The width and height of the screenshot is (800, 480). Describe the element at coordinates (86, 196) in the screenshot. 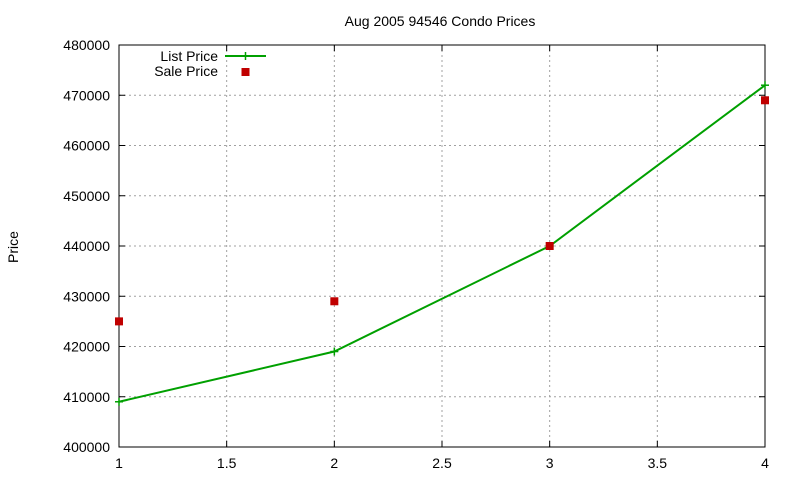

I see `y-tick-label: 450000` at that location.